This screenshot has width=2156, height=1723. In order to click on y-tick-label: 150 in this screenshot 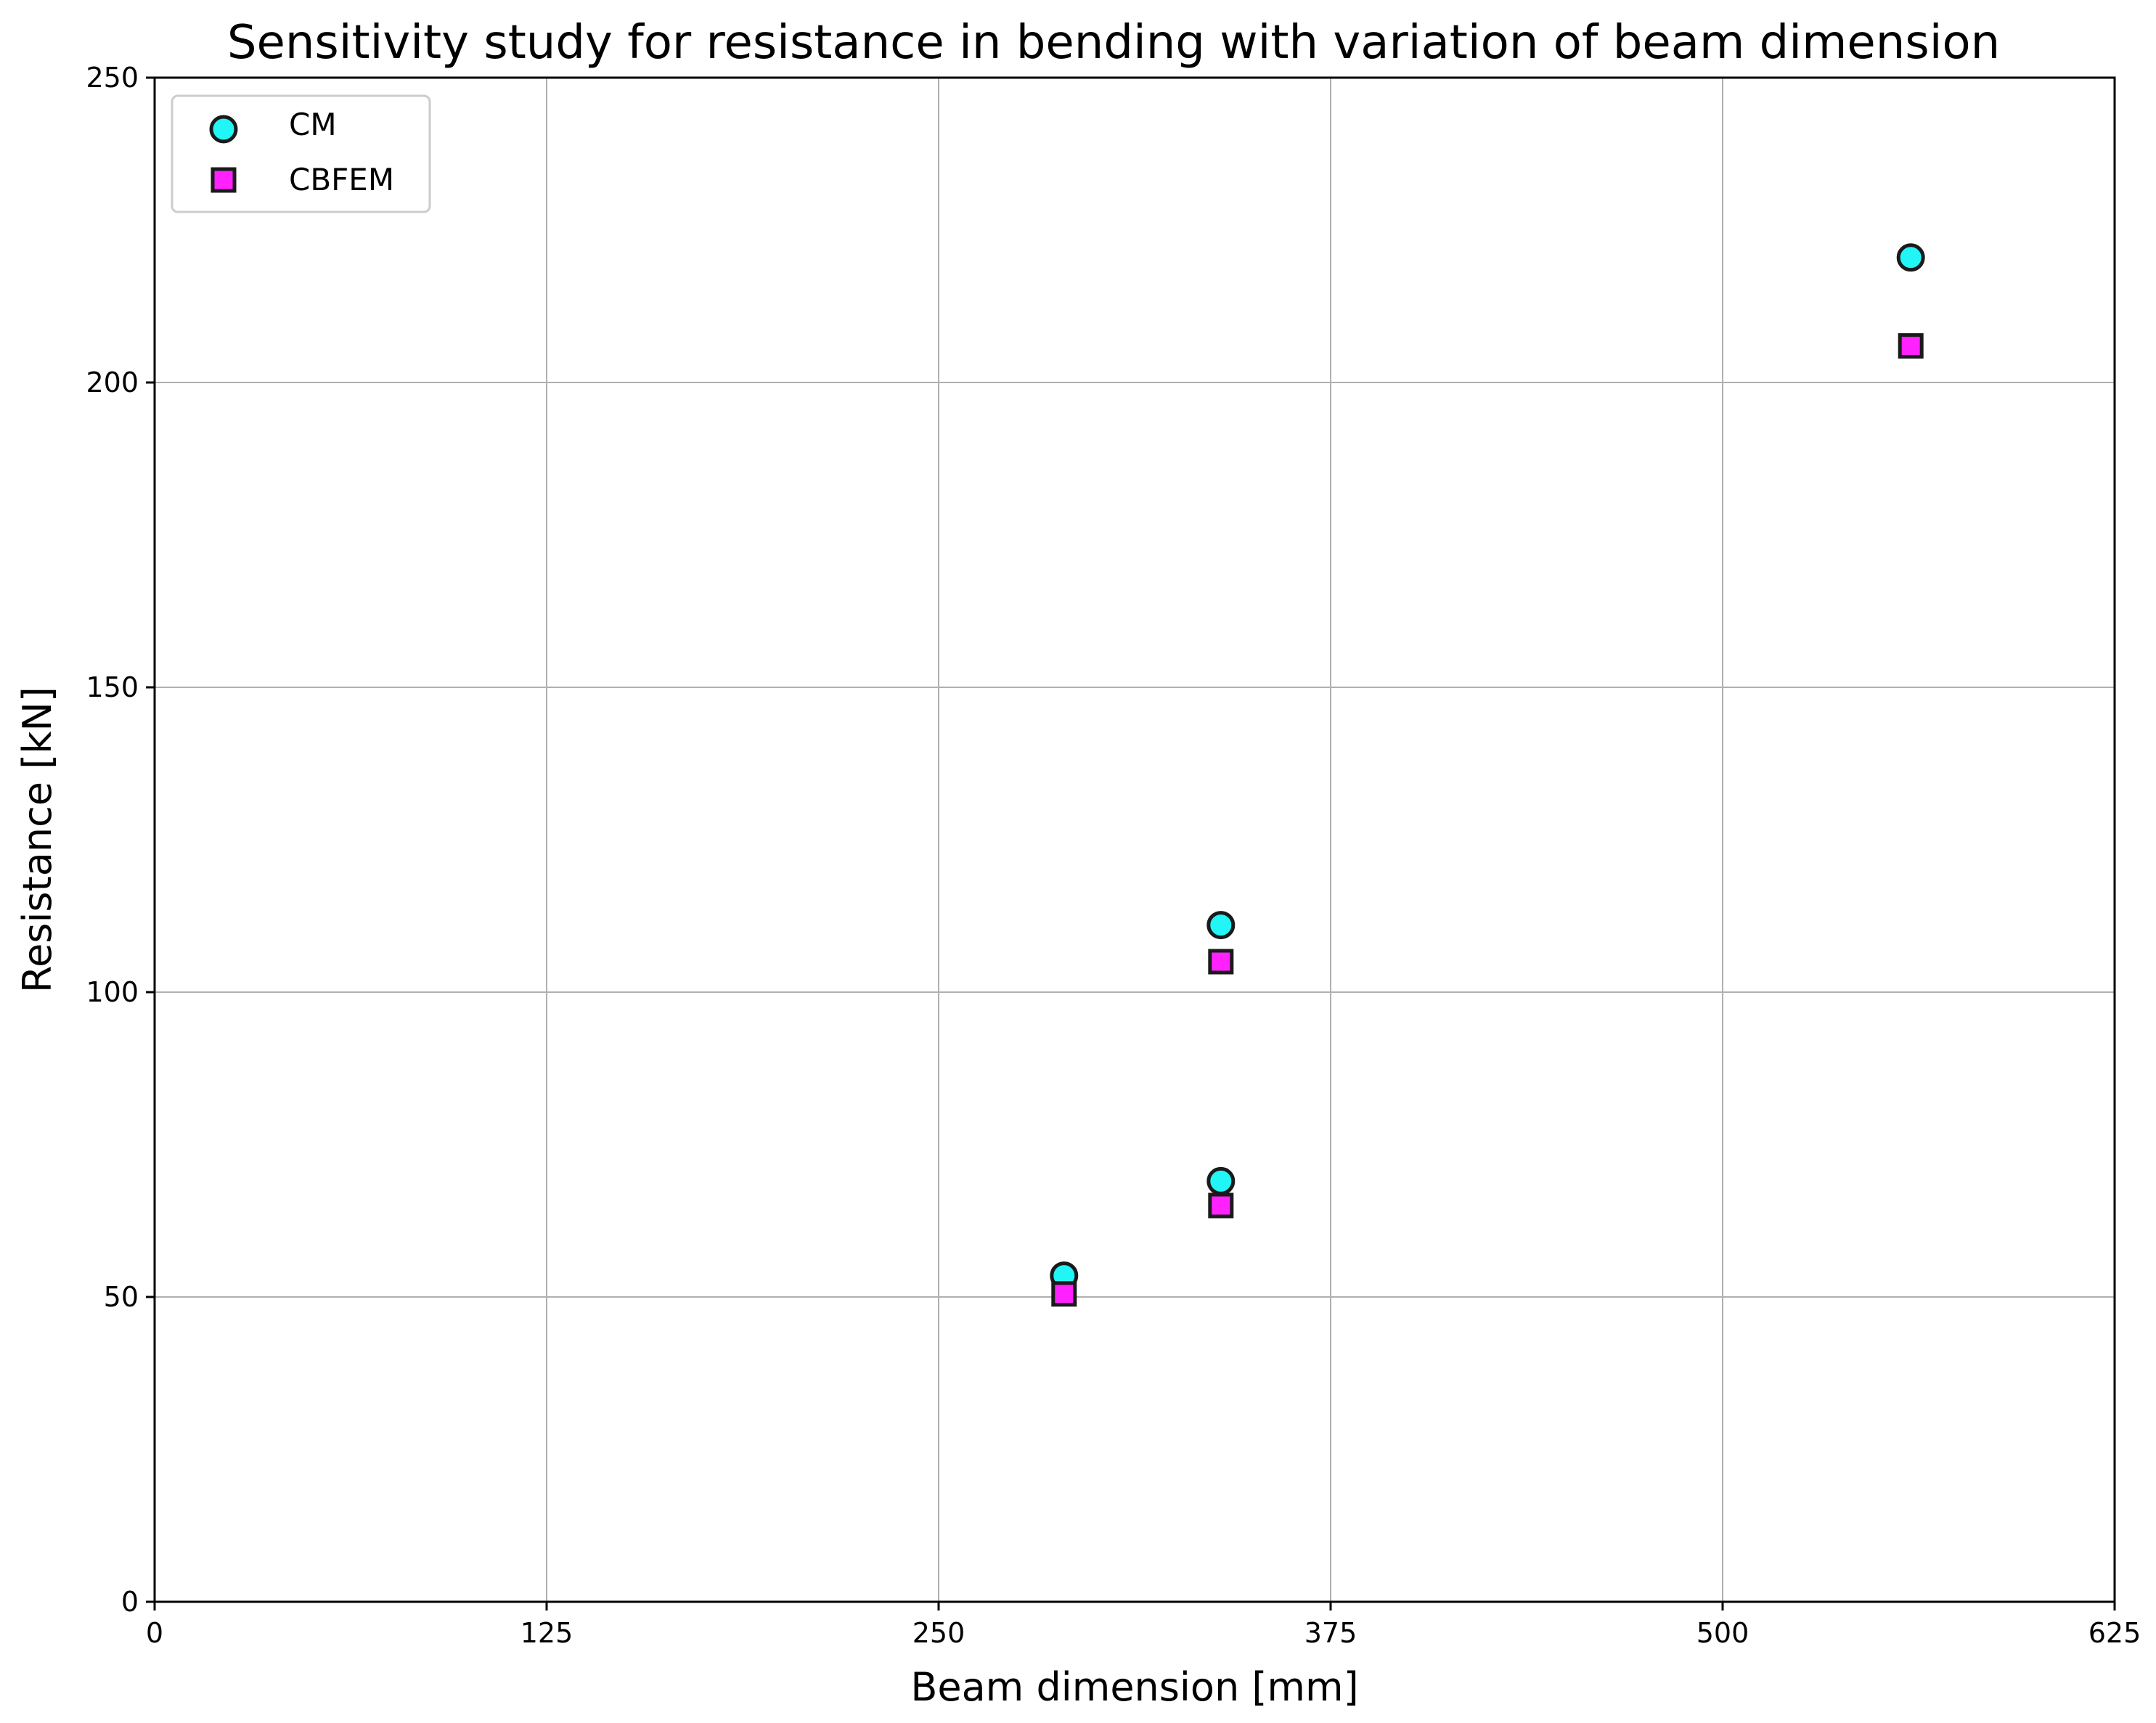, I will do `click(113, 687)`.